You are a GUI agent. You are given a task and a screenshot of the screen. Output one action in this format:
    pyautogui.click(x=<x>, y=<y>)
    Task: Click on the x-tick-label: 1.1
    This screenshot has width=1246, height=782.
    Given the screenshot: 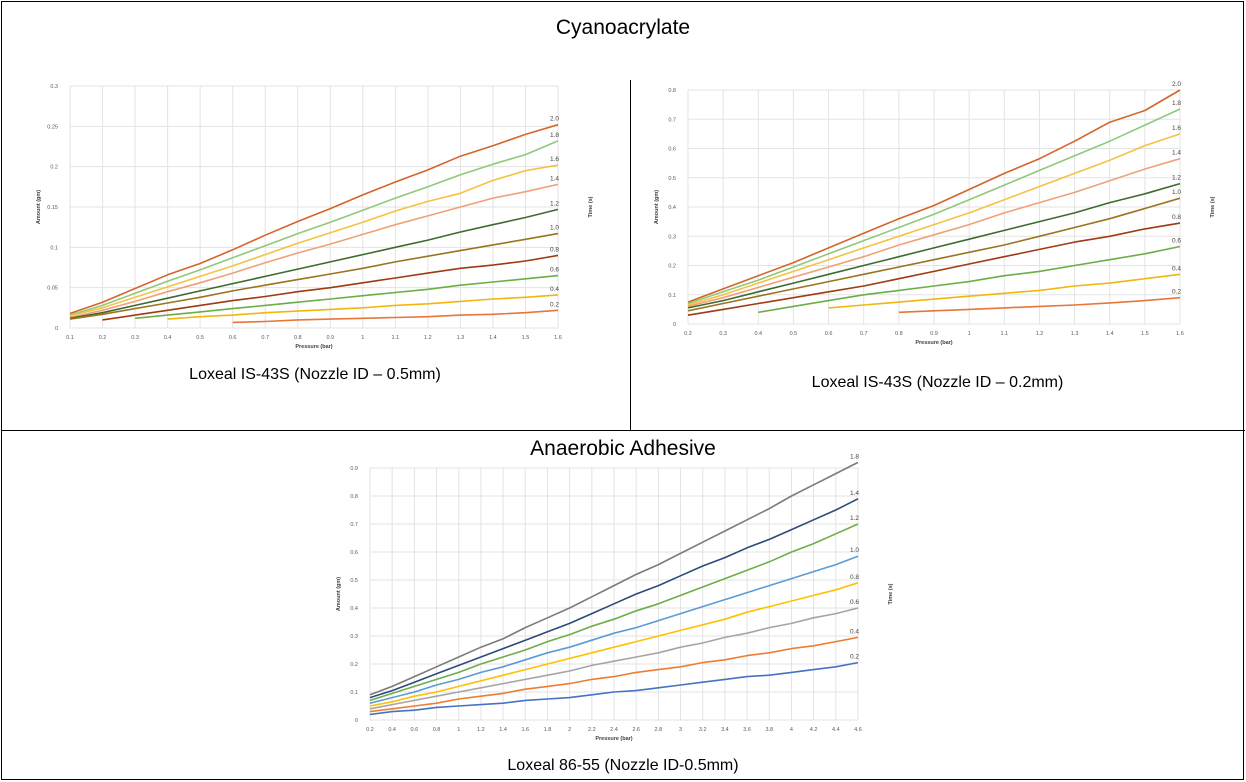 What is the action you would take?
    pyautogui.click(x=396, y=338)
    